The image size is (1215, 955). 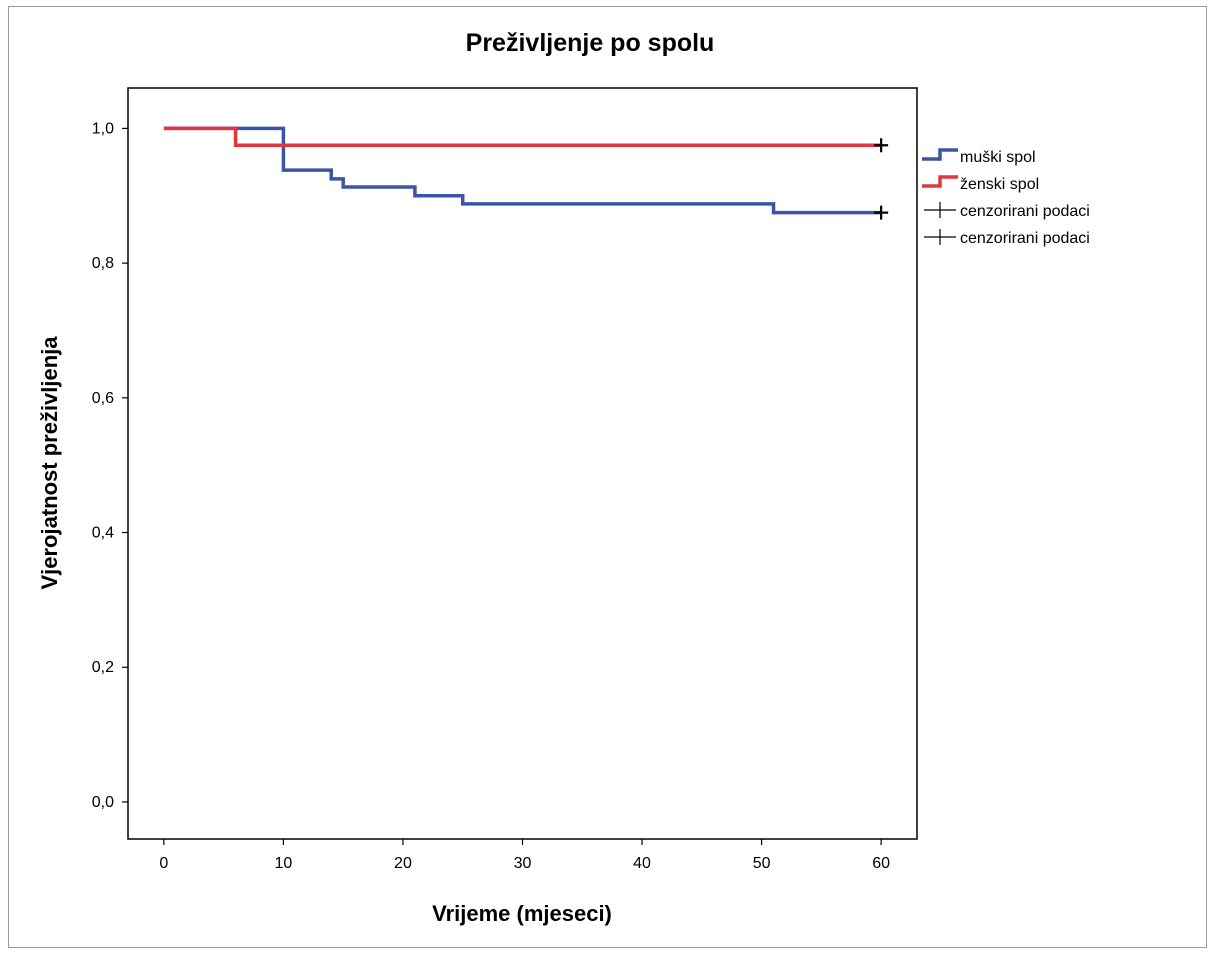 I want to click on y-tick-label: 0,8, so click(x=103, y=263).